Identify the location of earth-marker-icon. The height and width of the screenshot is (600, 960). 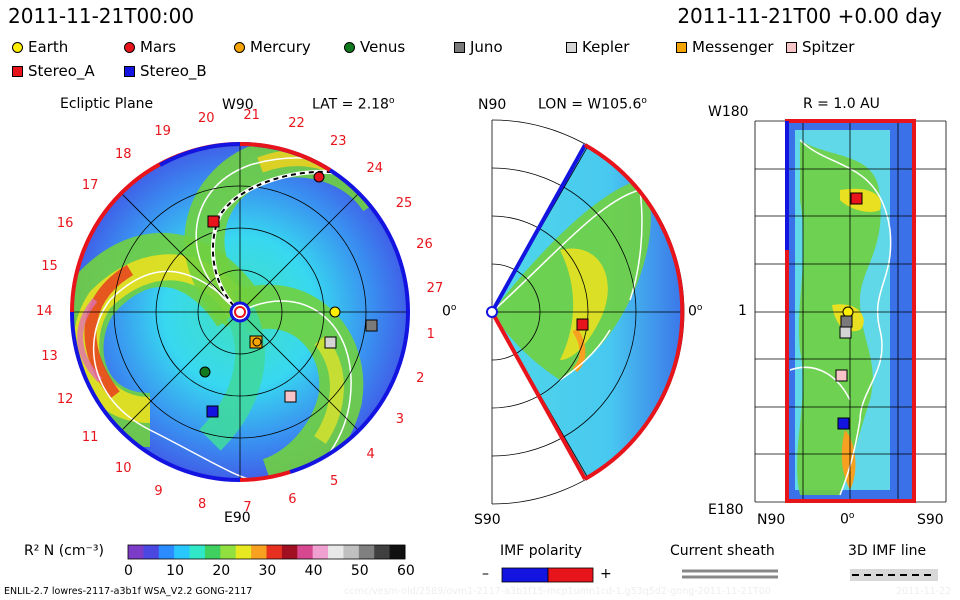
(17, 47).